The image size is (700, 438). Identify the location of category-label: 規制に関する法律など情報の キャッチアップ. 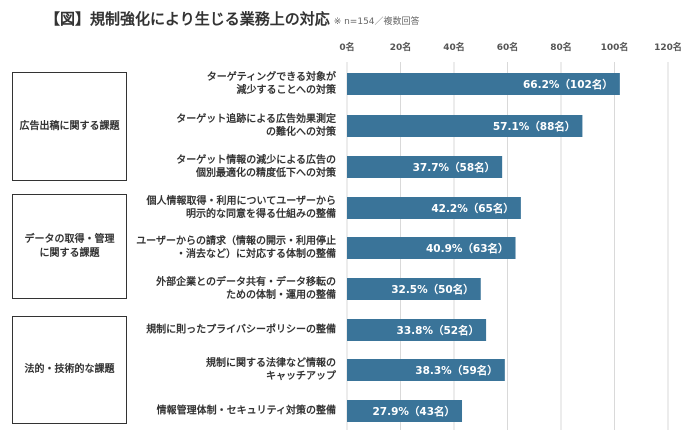
(271, 370).